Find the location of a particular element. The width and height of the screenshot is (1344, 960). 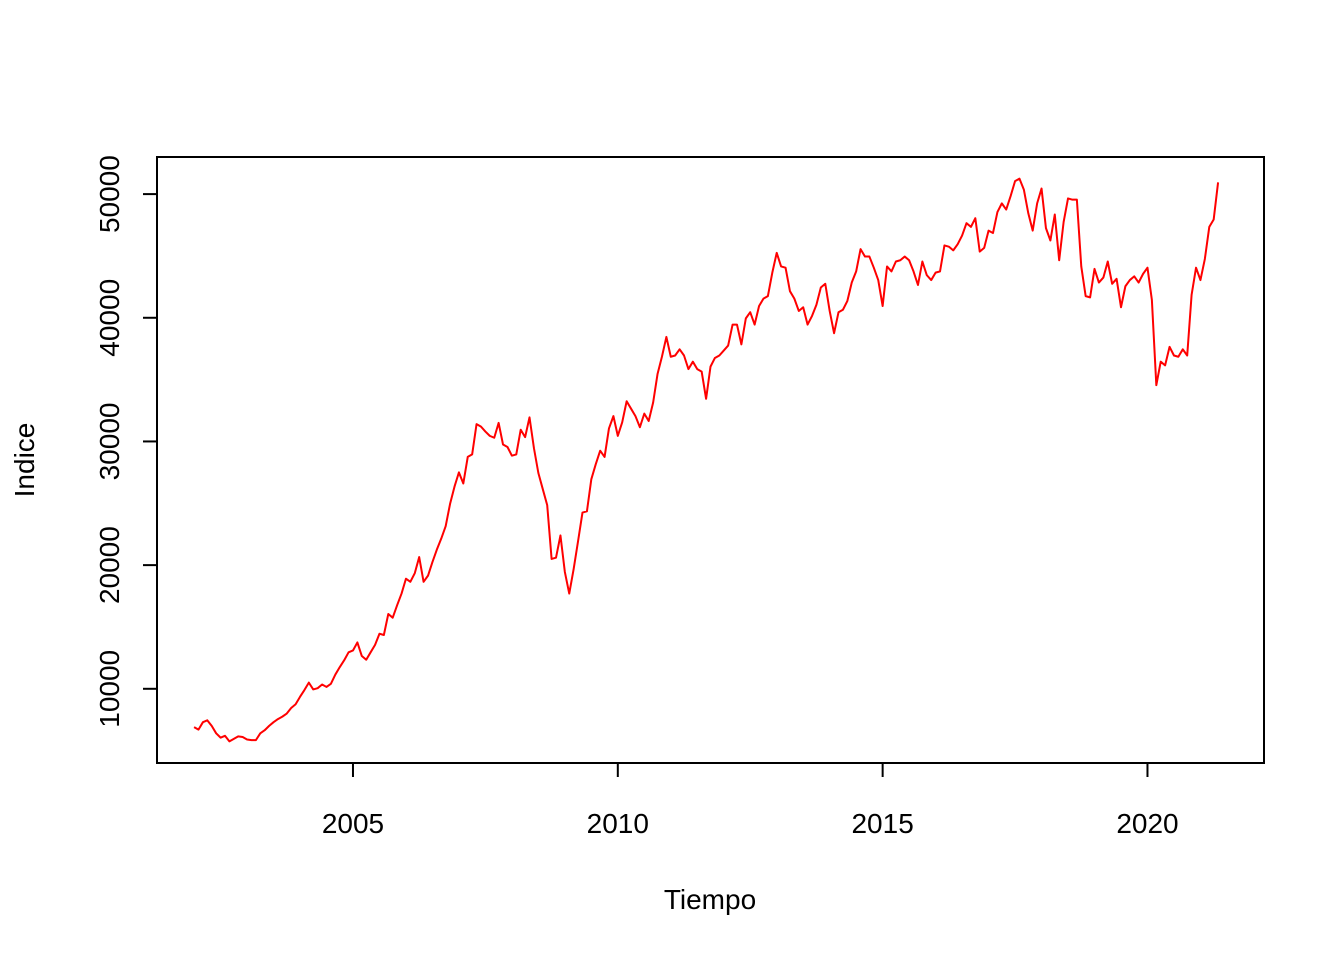

y-tick-label: 30000 is located at coordinates (109, 442).